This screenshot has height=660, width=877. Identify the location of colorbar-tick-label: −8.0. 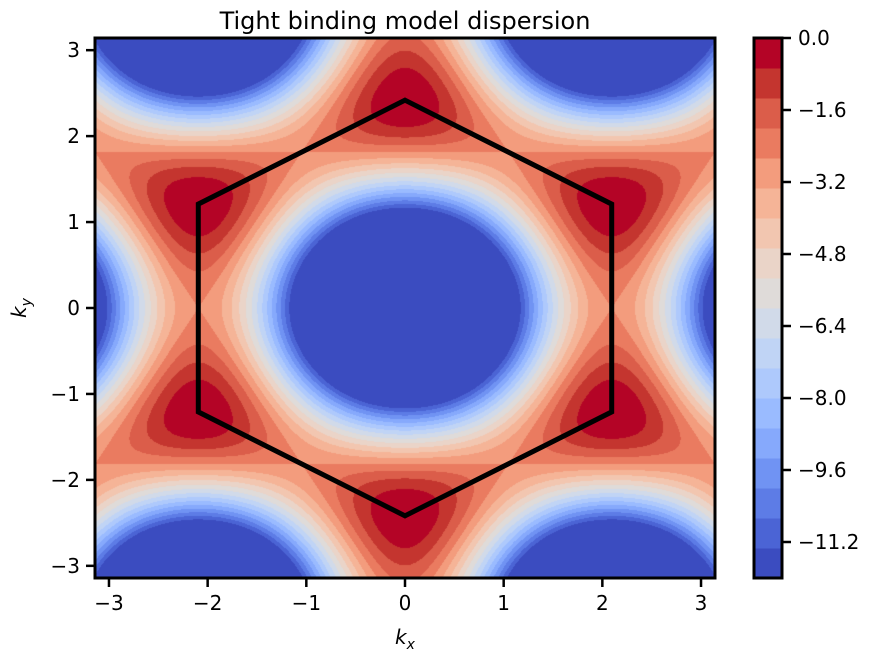
(822, 398).